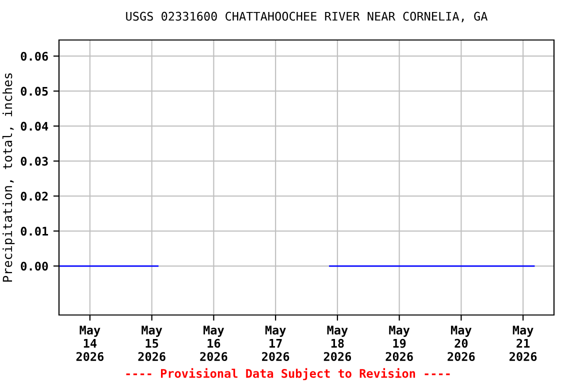 This screenshot has width=576, height=384. What do you see at coordinates (288, 374) in the screenshot?
I see `text: ---- Provisional Data Subject to Revision ----` at bounding box center [288, 374].